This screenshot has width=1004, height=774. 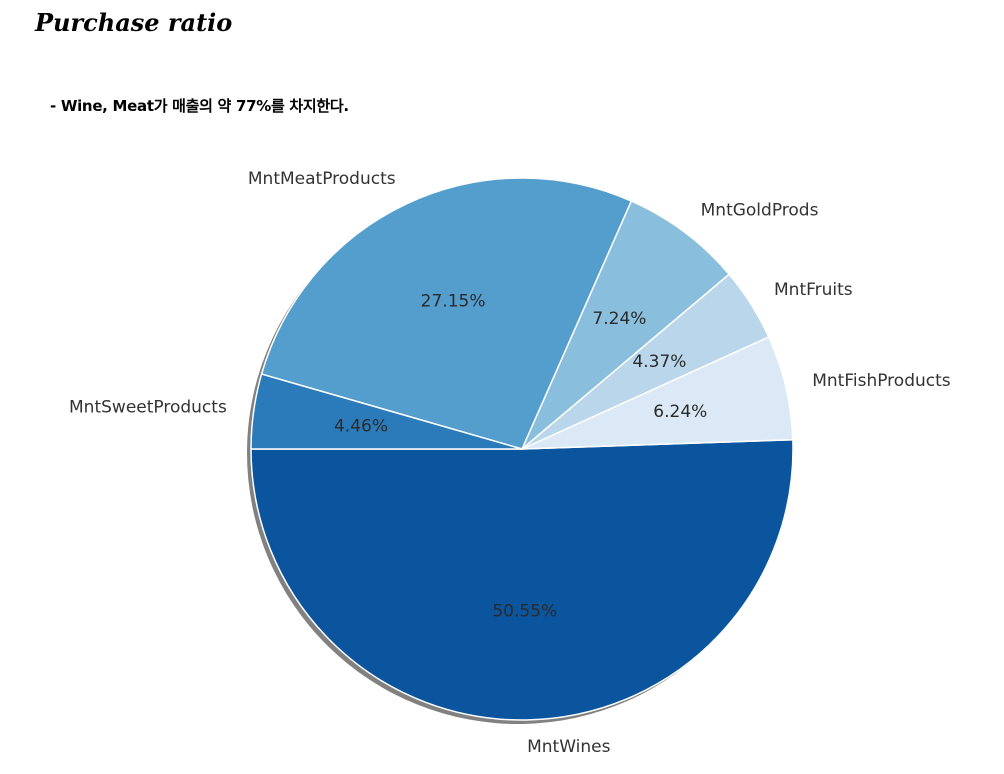 What do you see at coordinates (568, 747) in the screenshot?
I see `slice-label-mnt-wines: MntWines` at bounding box center [568, 747].